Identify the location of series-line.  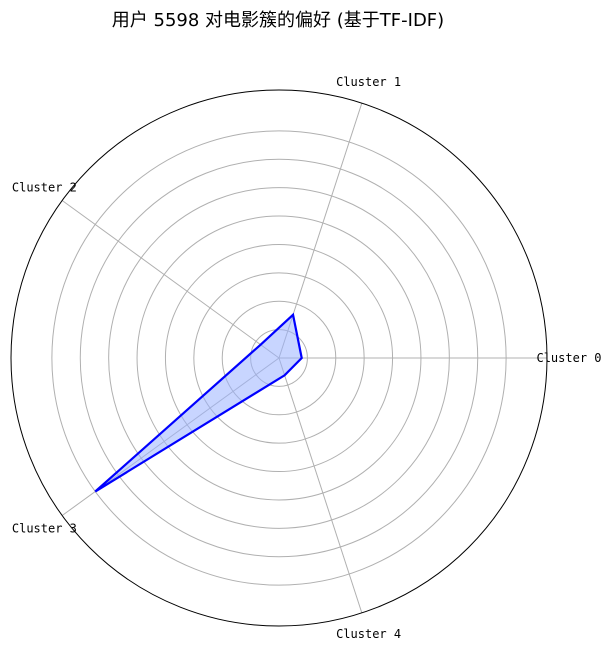
(198, 402).